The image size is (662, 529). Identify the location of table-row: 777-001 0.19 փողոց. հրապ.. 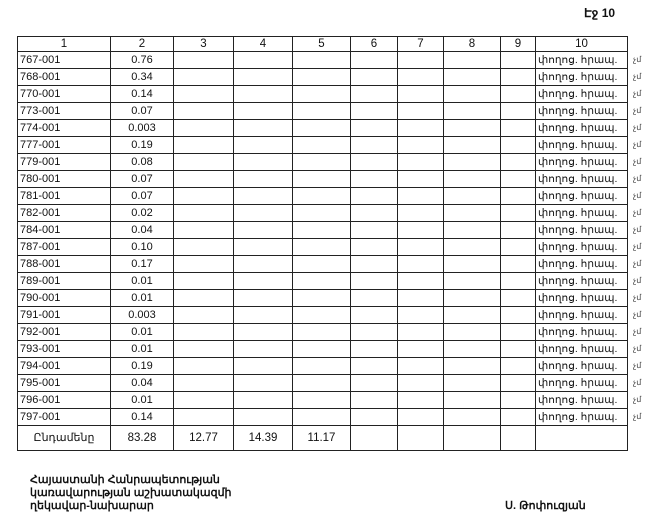
(322, 145).